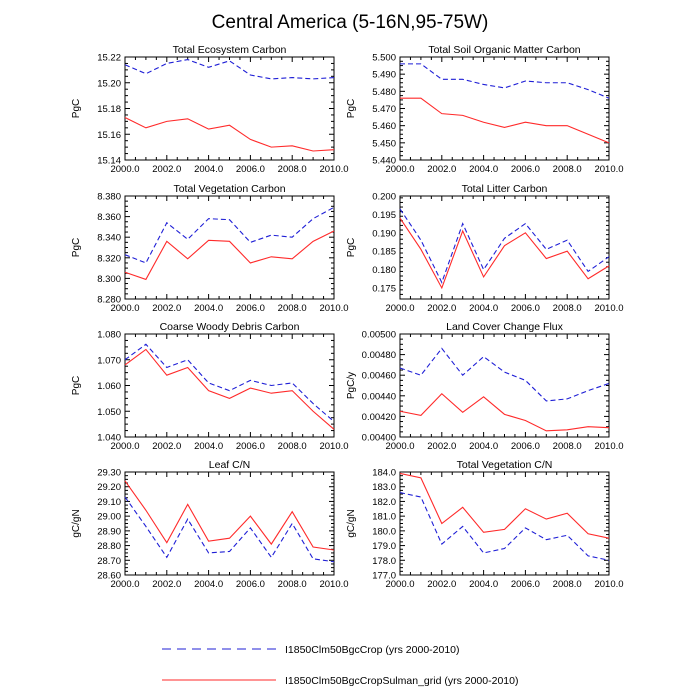  What do you see at coordinates (384, 109) in the screenshot?
I see `y-tick-label: 5.470` at bounding box center [384, 109].